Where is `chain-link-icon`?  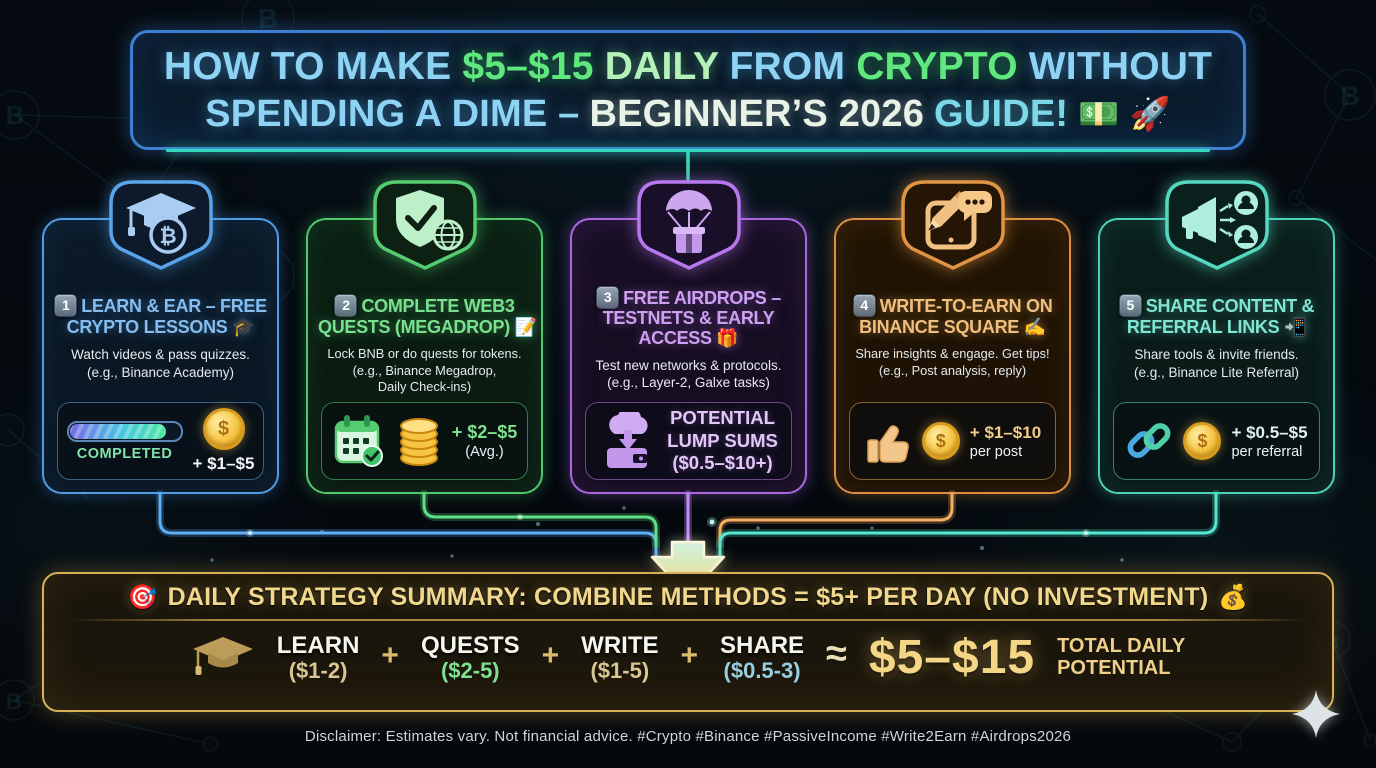 chain-link-icon is located at coordinates (1149, 440).